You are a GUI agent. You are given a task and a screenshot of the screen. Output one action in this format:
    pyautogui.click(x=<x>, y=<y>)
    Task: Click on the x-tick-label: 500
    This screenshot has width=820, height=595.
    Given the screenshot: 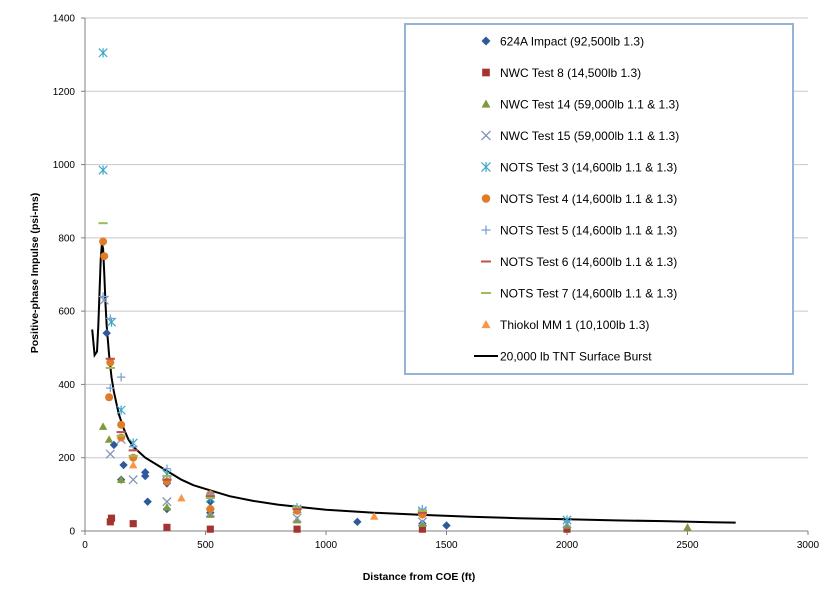 What is the action you would take?
    pyautogui.click(x=205, y=545)
    